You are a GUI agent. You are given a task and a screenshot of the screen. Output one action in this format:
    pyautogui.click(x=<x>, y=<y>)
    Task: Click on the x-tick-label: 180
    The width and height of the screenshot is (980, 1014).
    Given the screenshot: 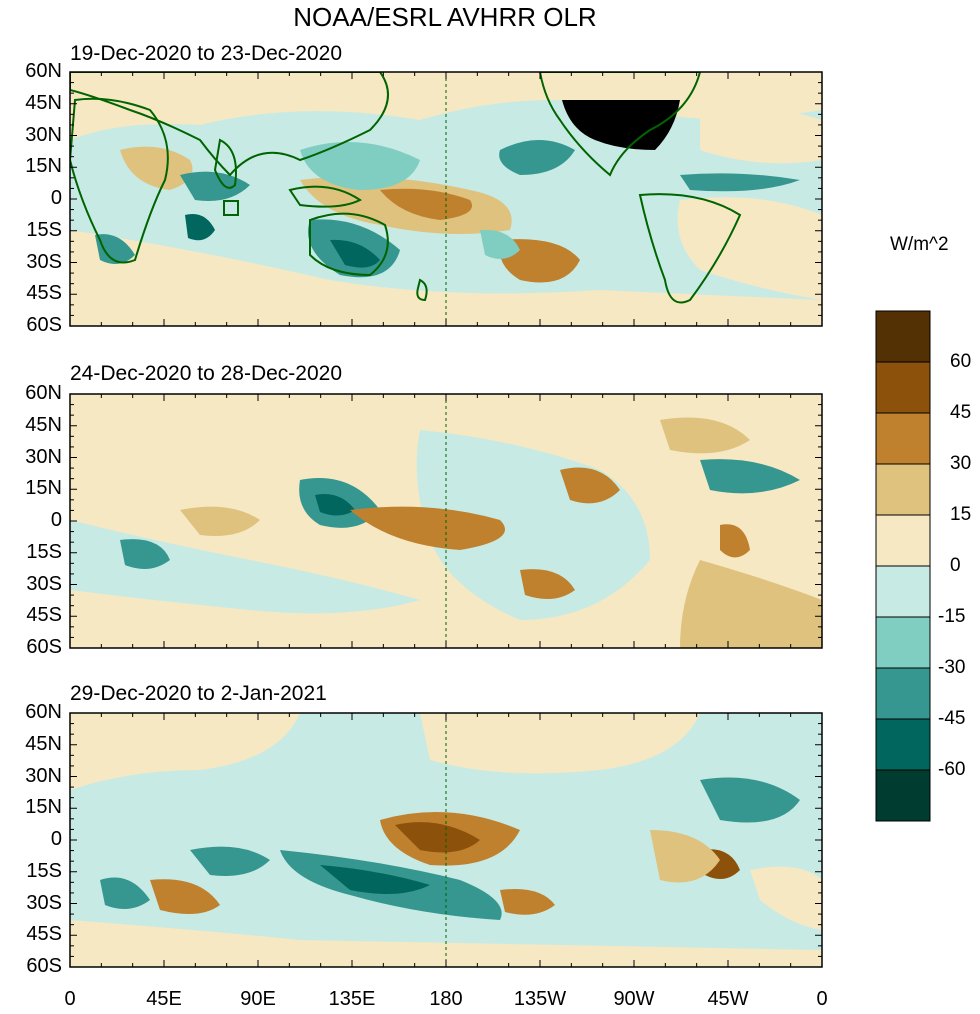 What is the action you would take?
    pyautogui.click(x=446, y=999)
    